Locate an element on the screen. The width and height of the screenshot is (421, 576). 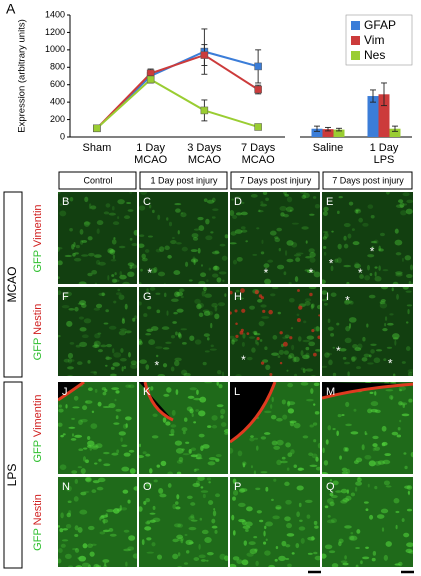
micrograph is located at coordinates (367, 428).